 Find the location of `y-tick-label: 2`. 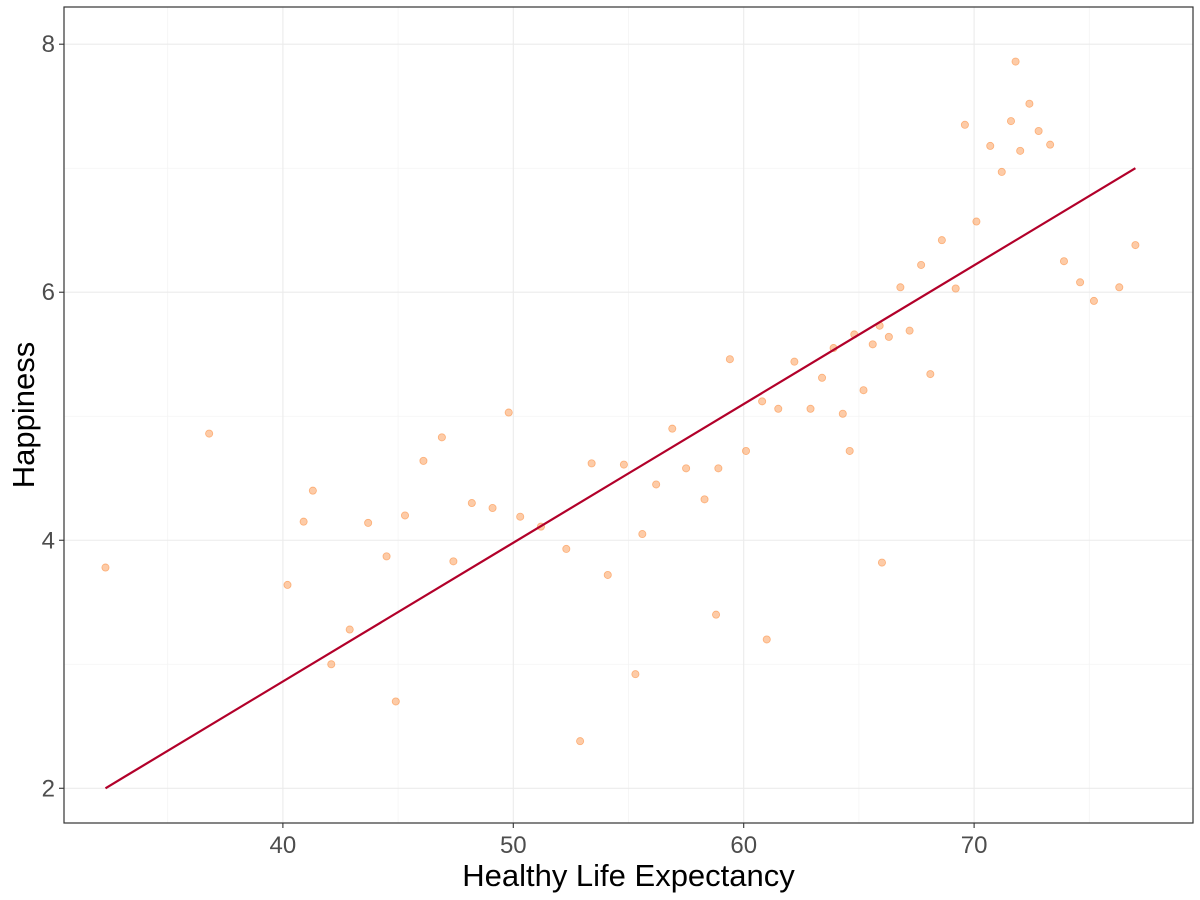

y-tick-label: 2 is located at coordinates (48, 788).